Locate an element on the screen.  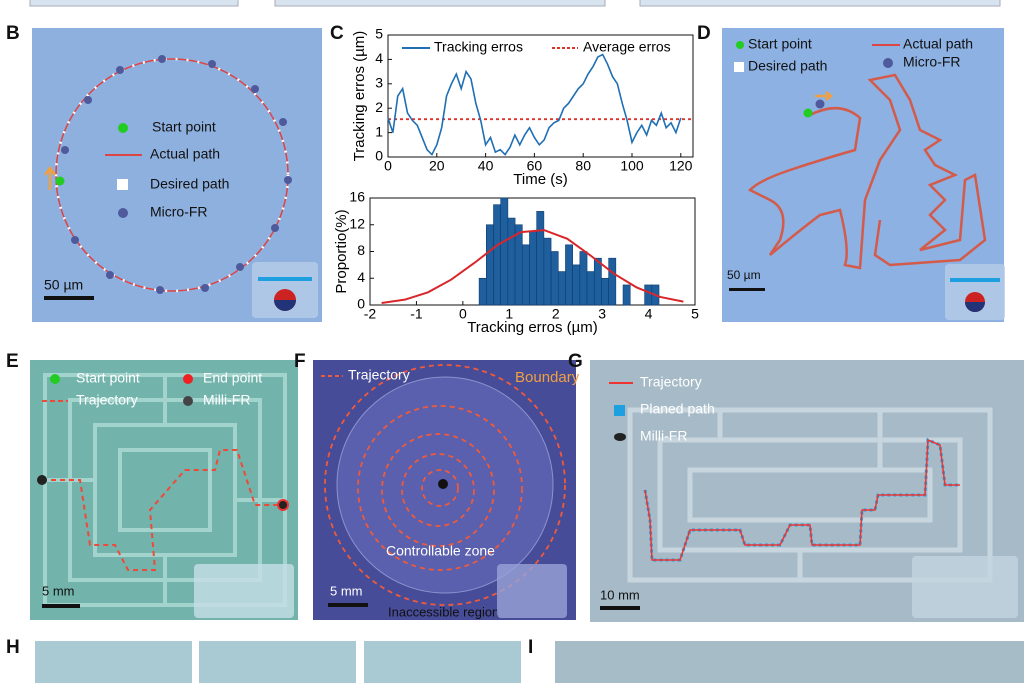
x-tick-label: 60 is located at coordinates (535, 166).